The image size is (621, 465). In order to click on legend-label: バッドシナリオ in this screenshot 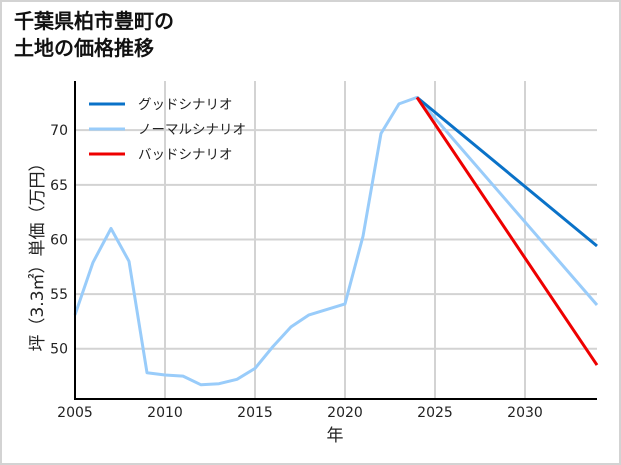, I will do `click(185, 155)`.